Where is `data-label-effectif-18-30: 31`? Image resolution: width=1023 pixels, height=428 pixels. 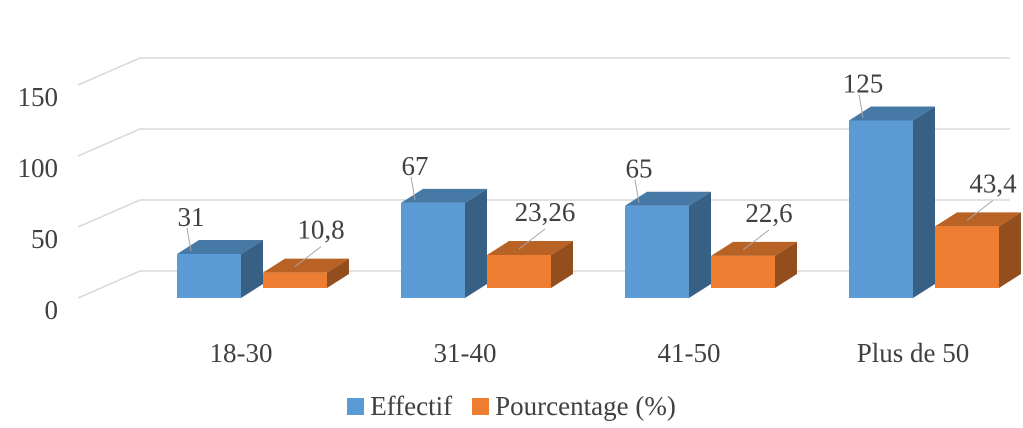 data-label-effectif-18-30: 31 is located at coordinates (191, 217).